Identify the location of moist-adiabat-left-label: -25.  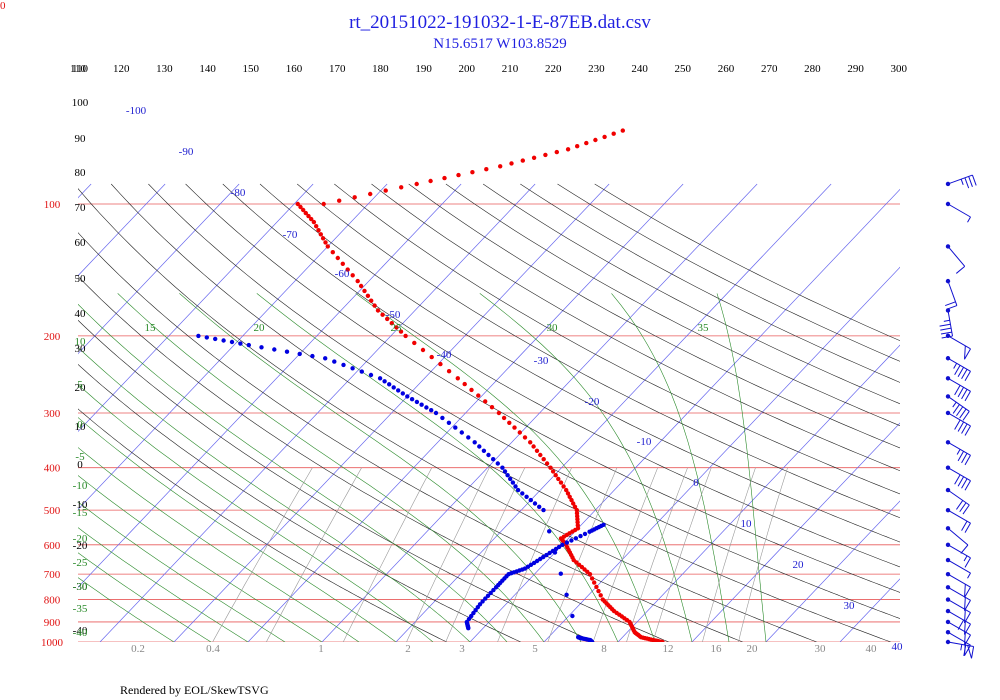
(80, 563).